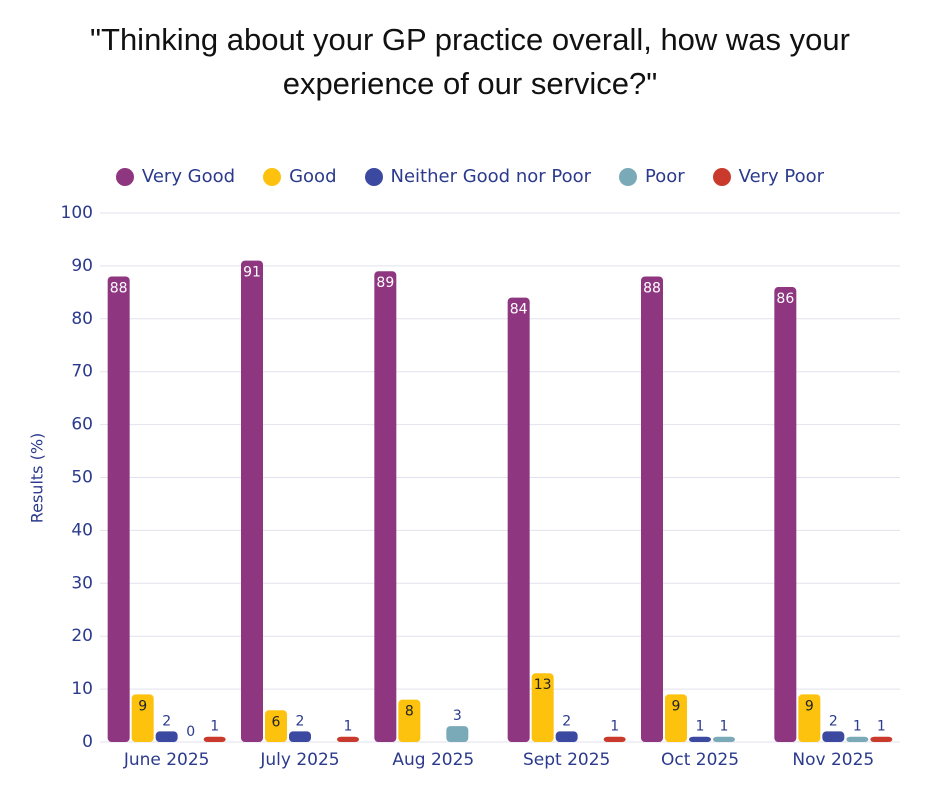 This screenshot has height=788, width=940. What do you see at coordinates (82, 636) in the screenshot?
I see `y-tick-label: 20` at bounding box center [82, 636].